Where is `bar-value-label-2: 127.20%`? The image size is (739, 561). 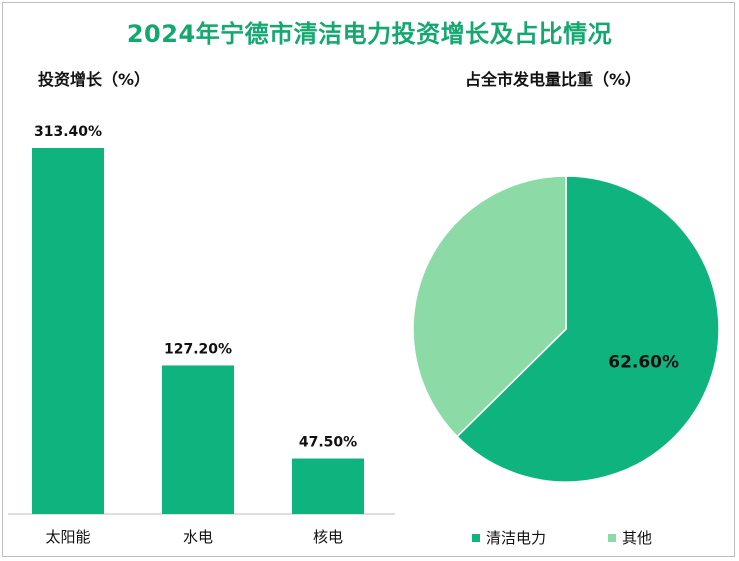
bar-value-label-2: 127.20% is located at coordinates (198, 349).